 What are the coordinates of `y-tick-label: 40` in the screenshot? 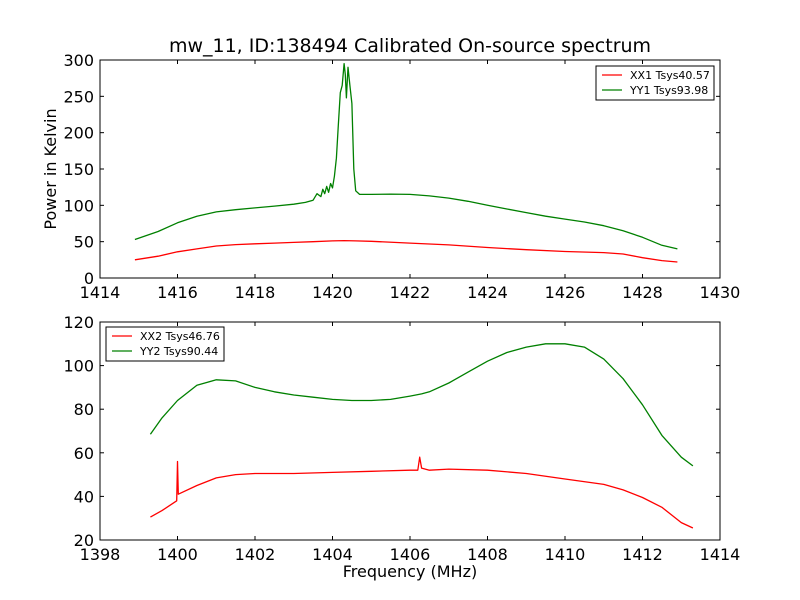 It's located at (84, 496).